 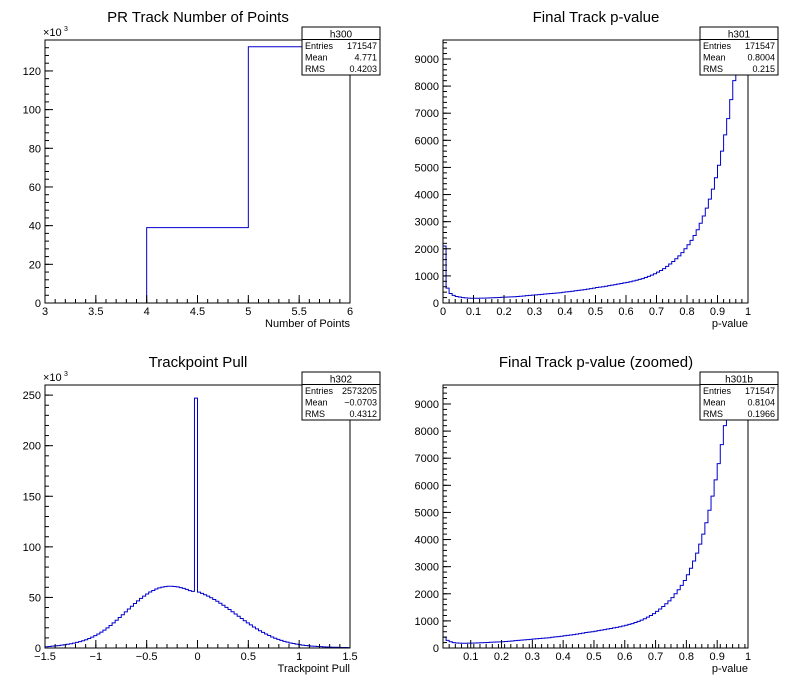 I want to click on stats-box-name: h301b, so click(x=739, y=380).